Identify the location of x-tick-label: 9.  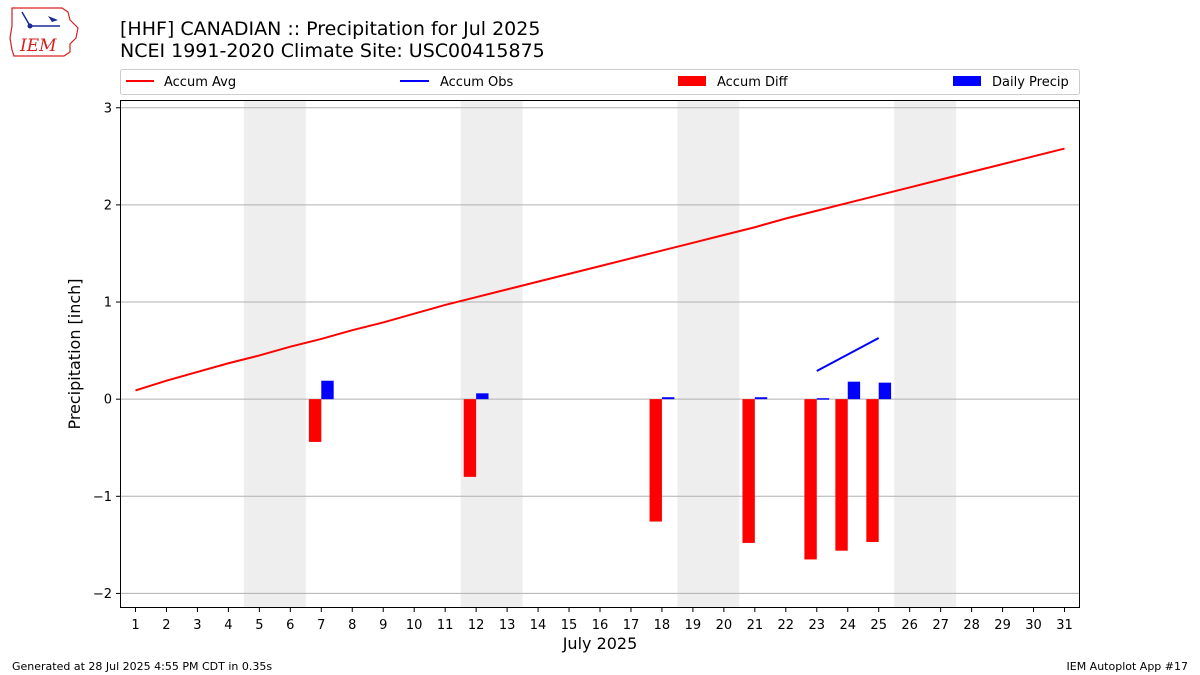
(383, 625).